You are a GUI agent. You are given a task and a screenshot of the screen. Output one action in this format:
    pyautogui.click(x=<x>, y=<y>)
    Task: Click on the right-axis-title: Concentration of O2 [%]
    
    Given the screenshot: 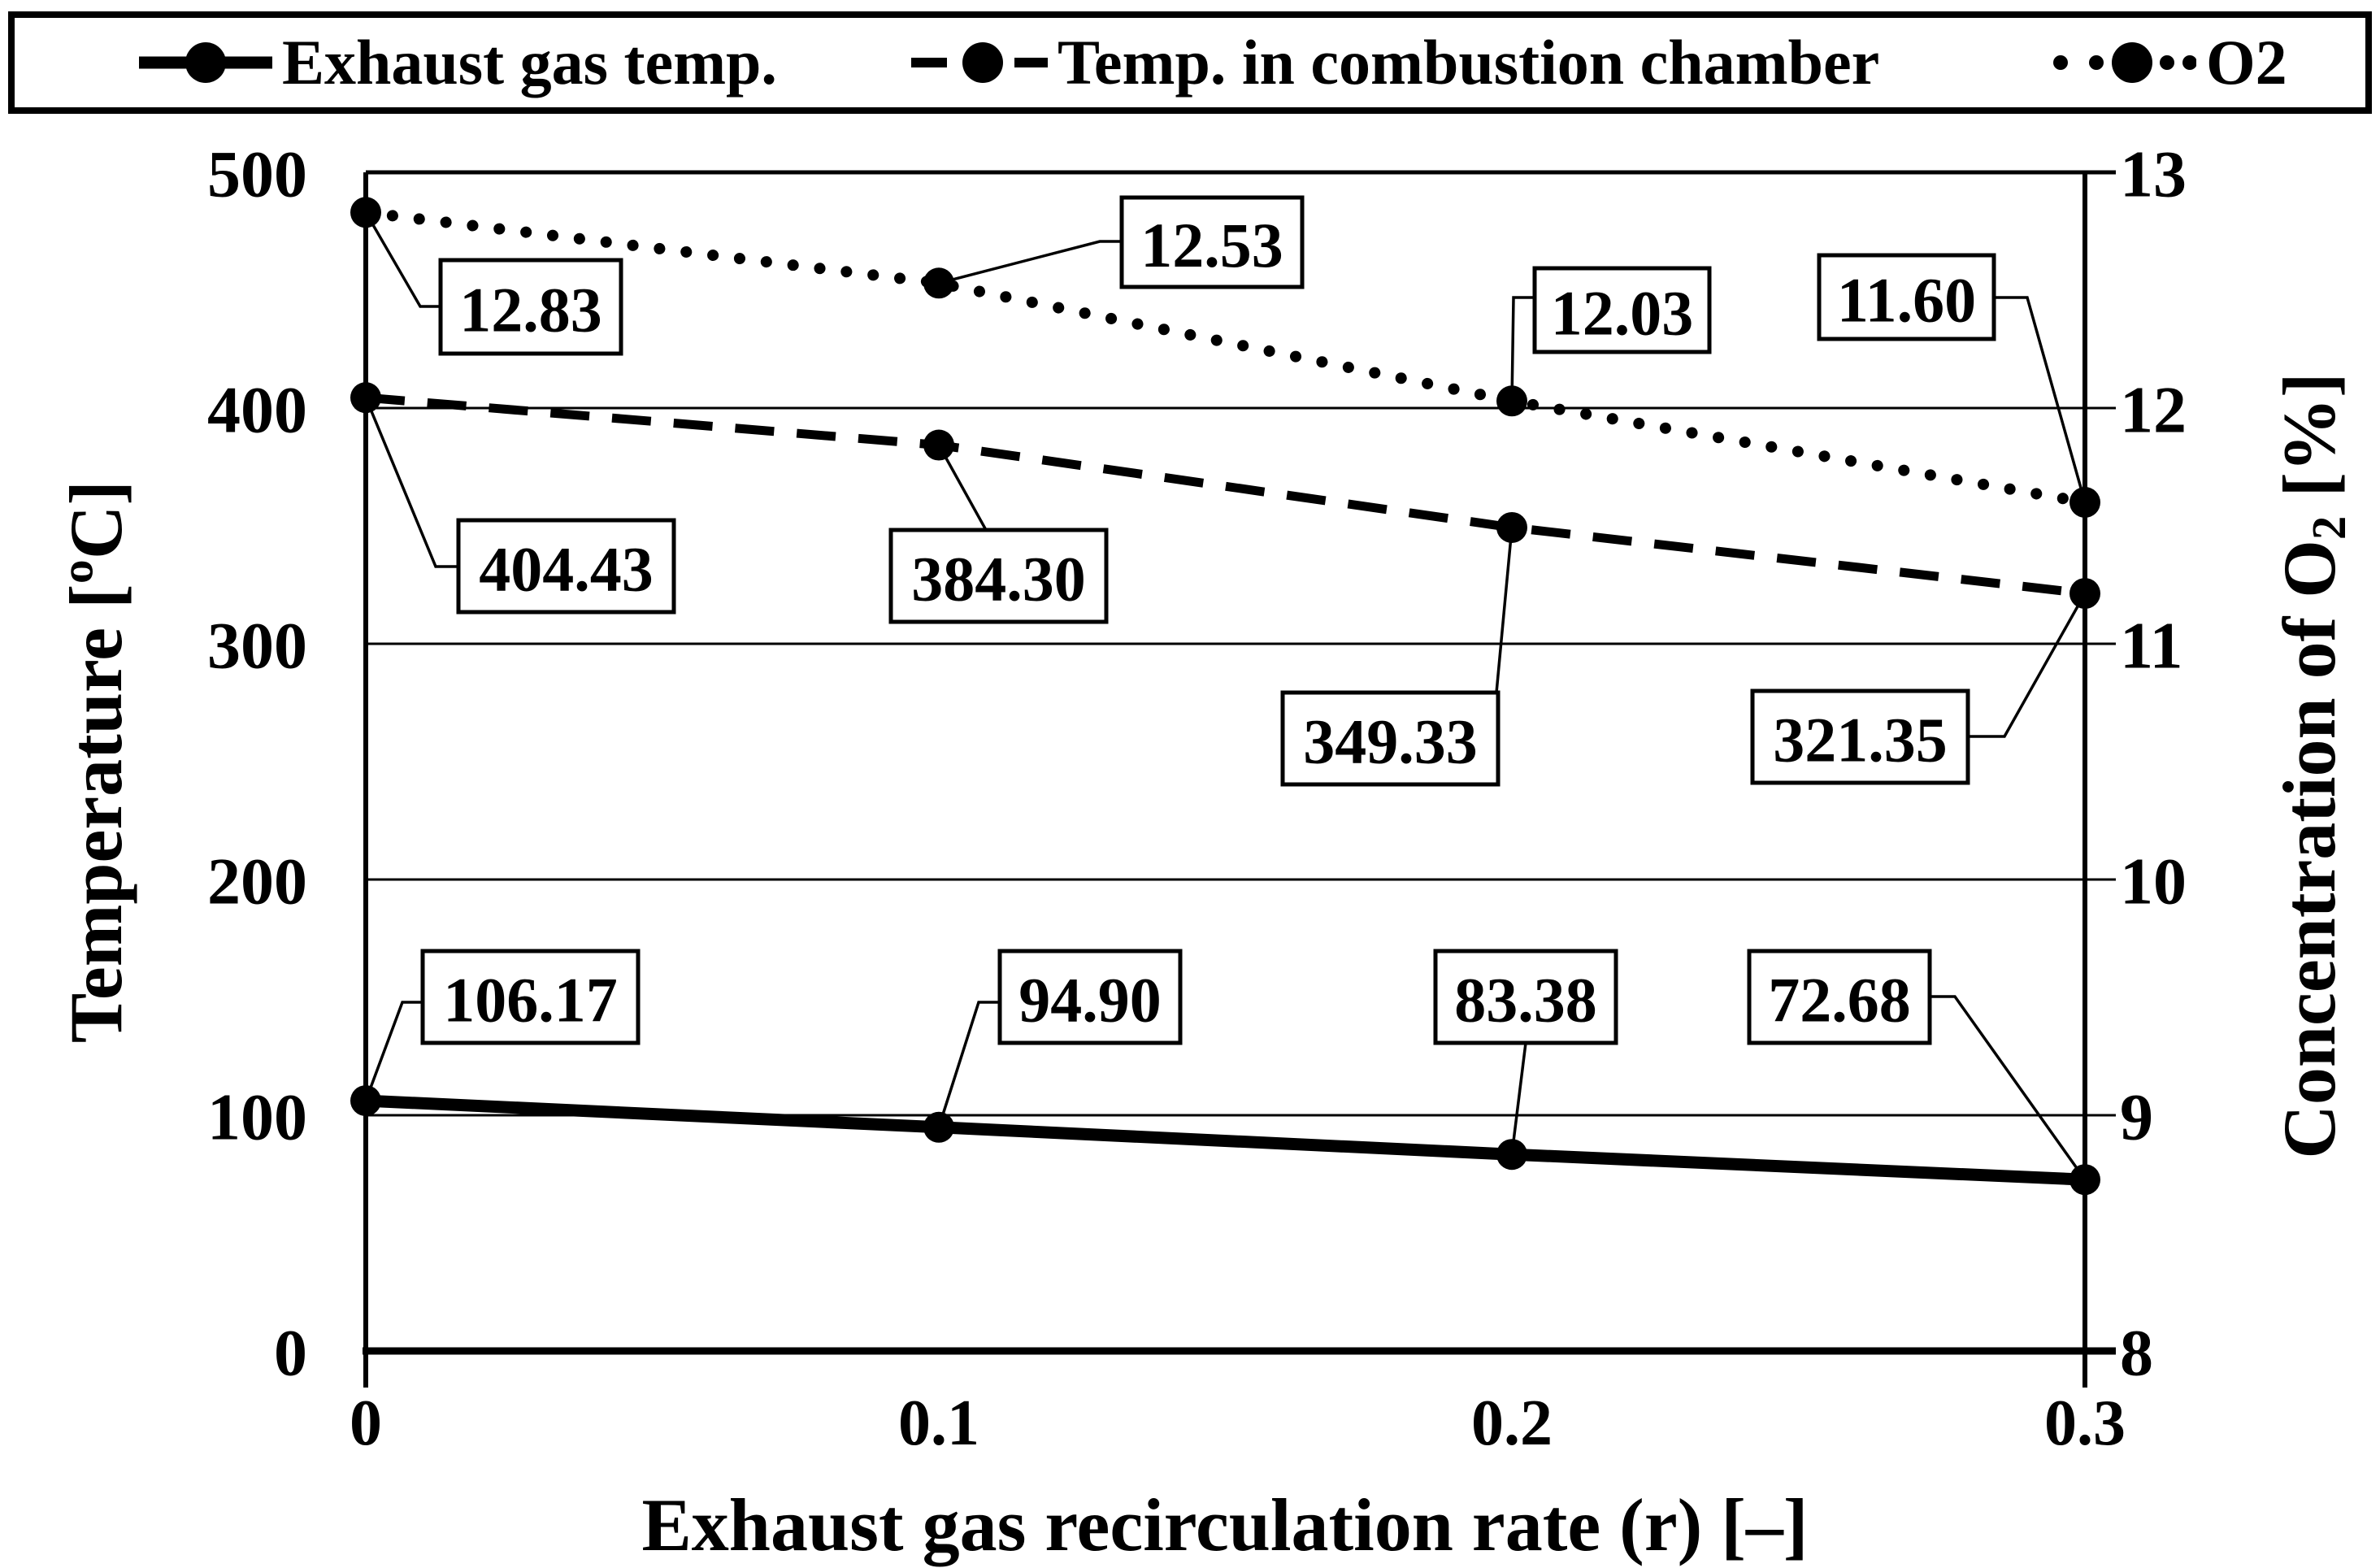 What is the action you would take?
    pyautogui.click(x=2311, y=765)
    